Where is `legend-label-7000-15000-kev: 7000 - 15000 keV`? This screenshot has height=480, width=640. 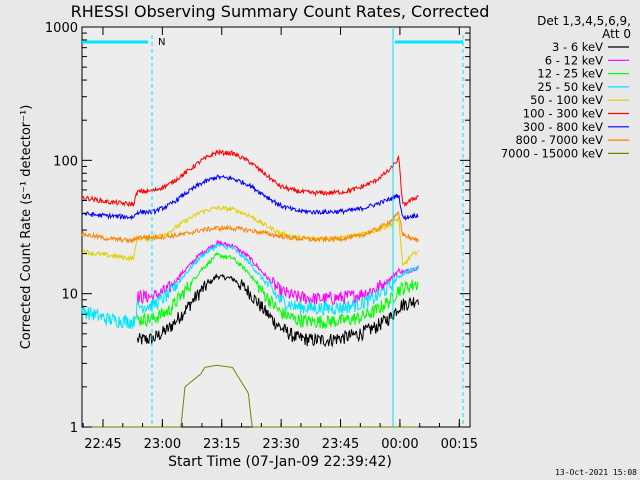
legend-label-7000-15000-kev: 7000 - 15000 keV is located at coordinates (552, 153).